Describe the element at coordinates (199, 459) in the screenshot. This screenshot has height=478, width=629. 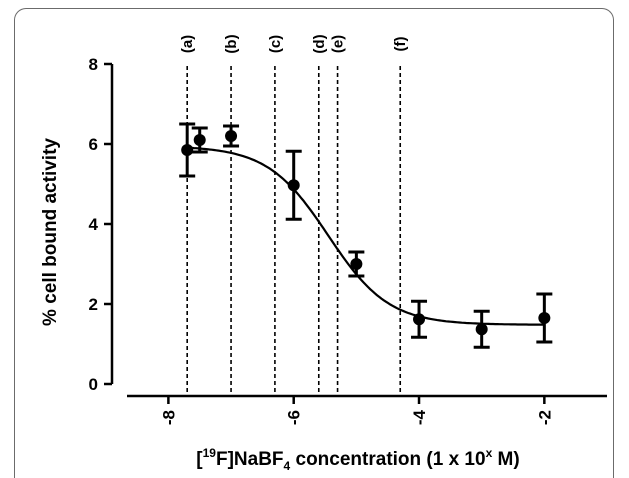
I see `x-axis-title-open: [` at that location.